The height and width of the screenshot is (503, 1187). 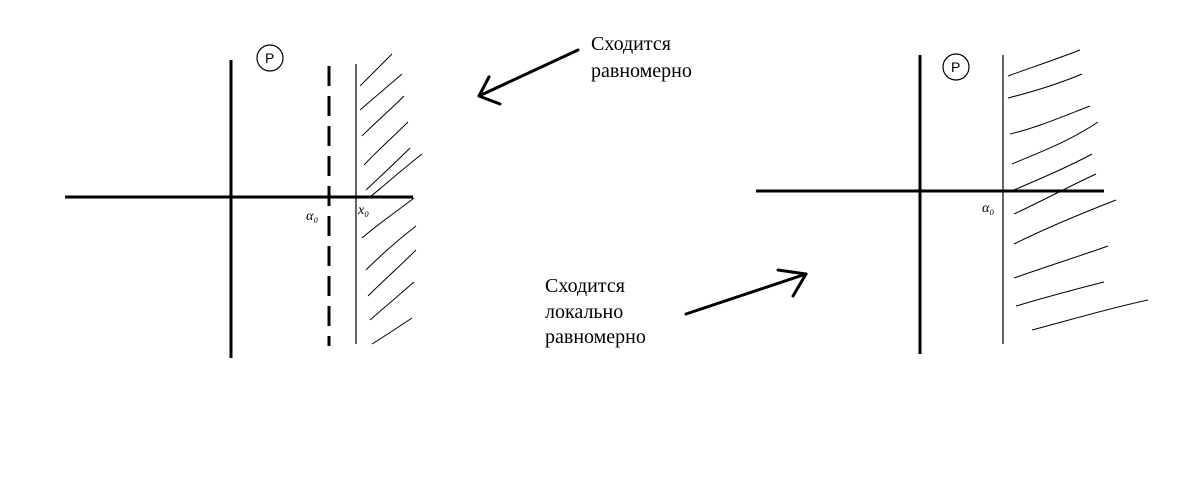 I want to click on left-alpha0-label: α₀, so click(x=312, y=216).